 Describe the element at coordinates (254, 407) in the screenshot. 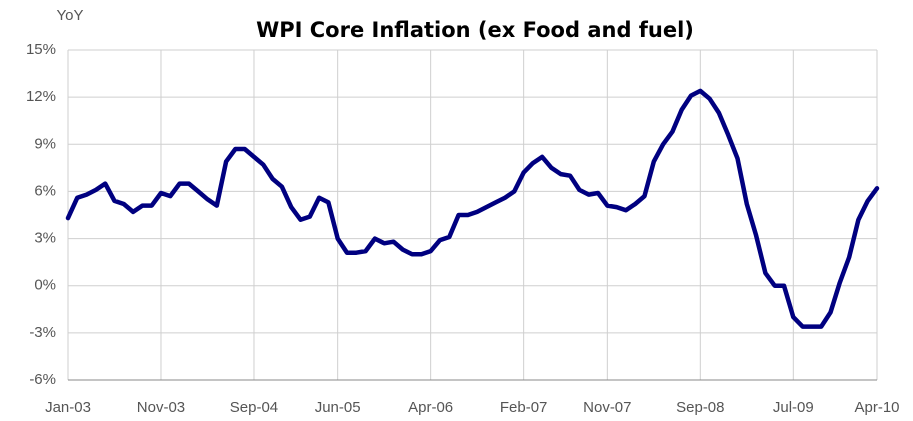

I see `x-tick-label: Sep-04` at that location.